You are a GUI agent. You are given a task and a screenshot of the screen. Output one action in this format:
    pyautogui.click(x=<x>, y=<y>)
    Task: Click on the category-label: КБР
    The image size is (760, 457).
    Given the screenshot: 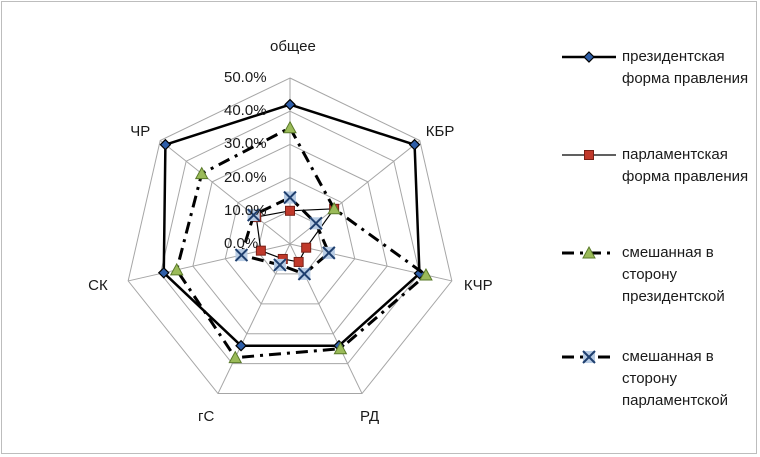 What is the action you would take?
    pyautogui.click(x=440, y=131)
    